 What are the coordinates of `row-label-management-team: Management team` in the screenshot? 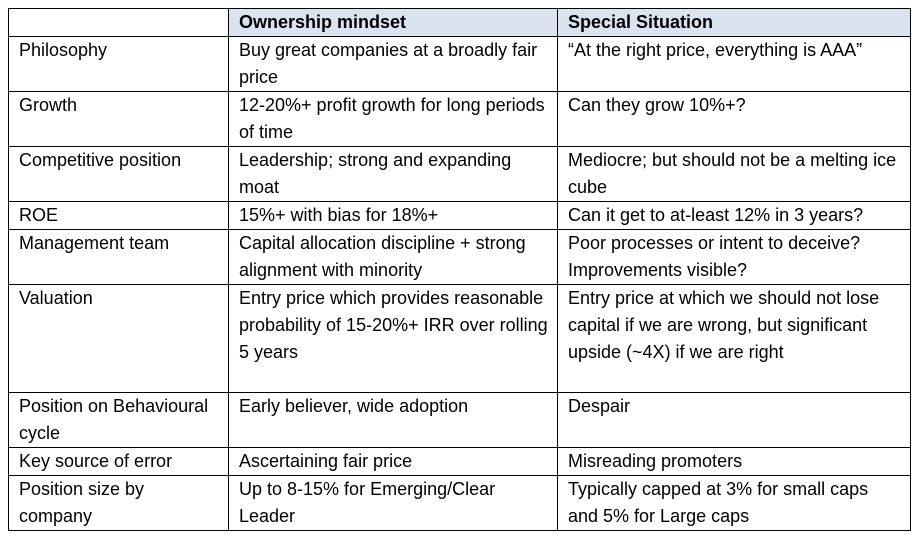 It's located at (118, 257).